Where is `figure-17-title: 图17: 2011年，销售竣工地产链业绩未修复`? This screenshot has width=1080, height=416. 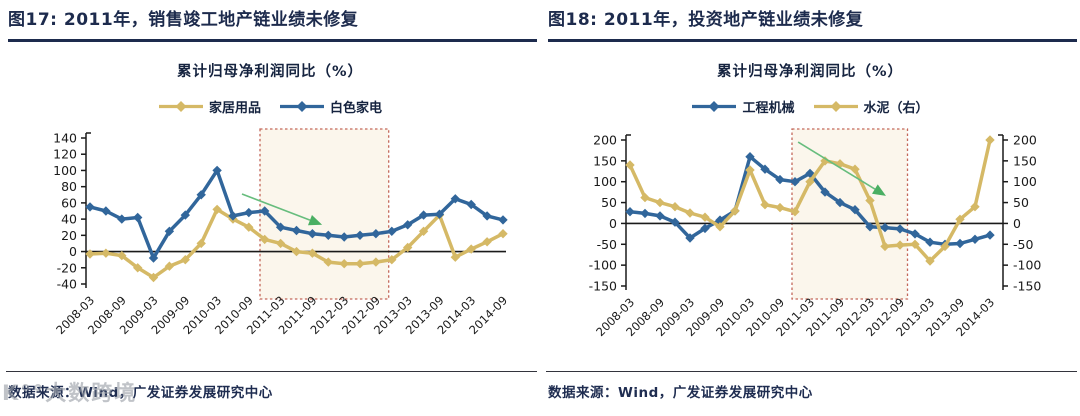
figure-17-title: 图17: 2011年，销售竣工地产链业绩未修复 is located at coordinates (272, 23).